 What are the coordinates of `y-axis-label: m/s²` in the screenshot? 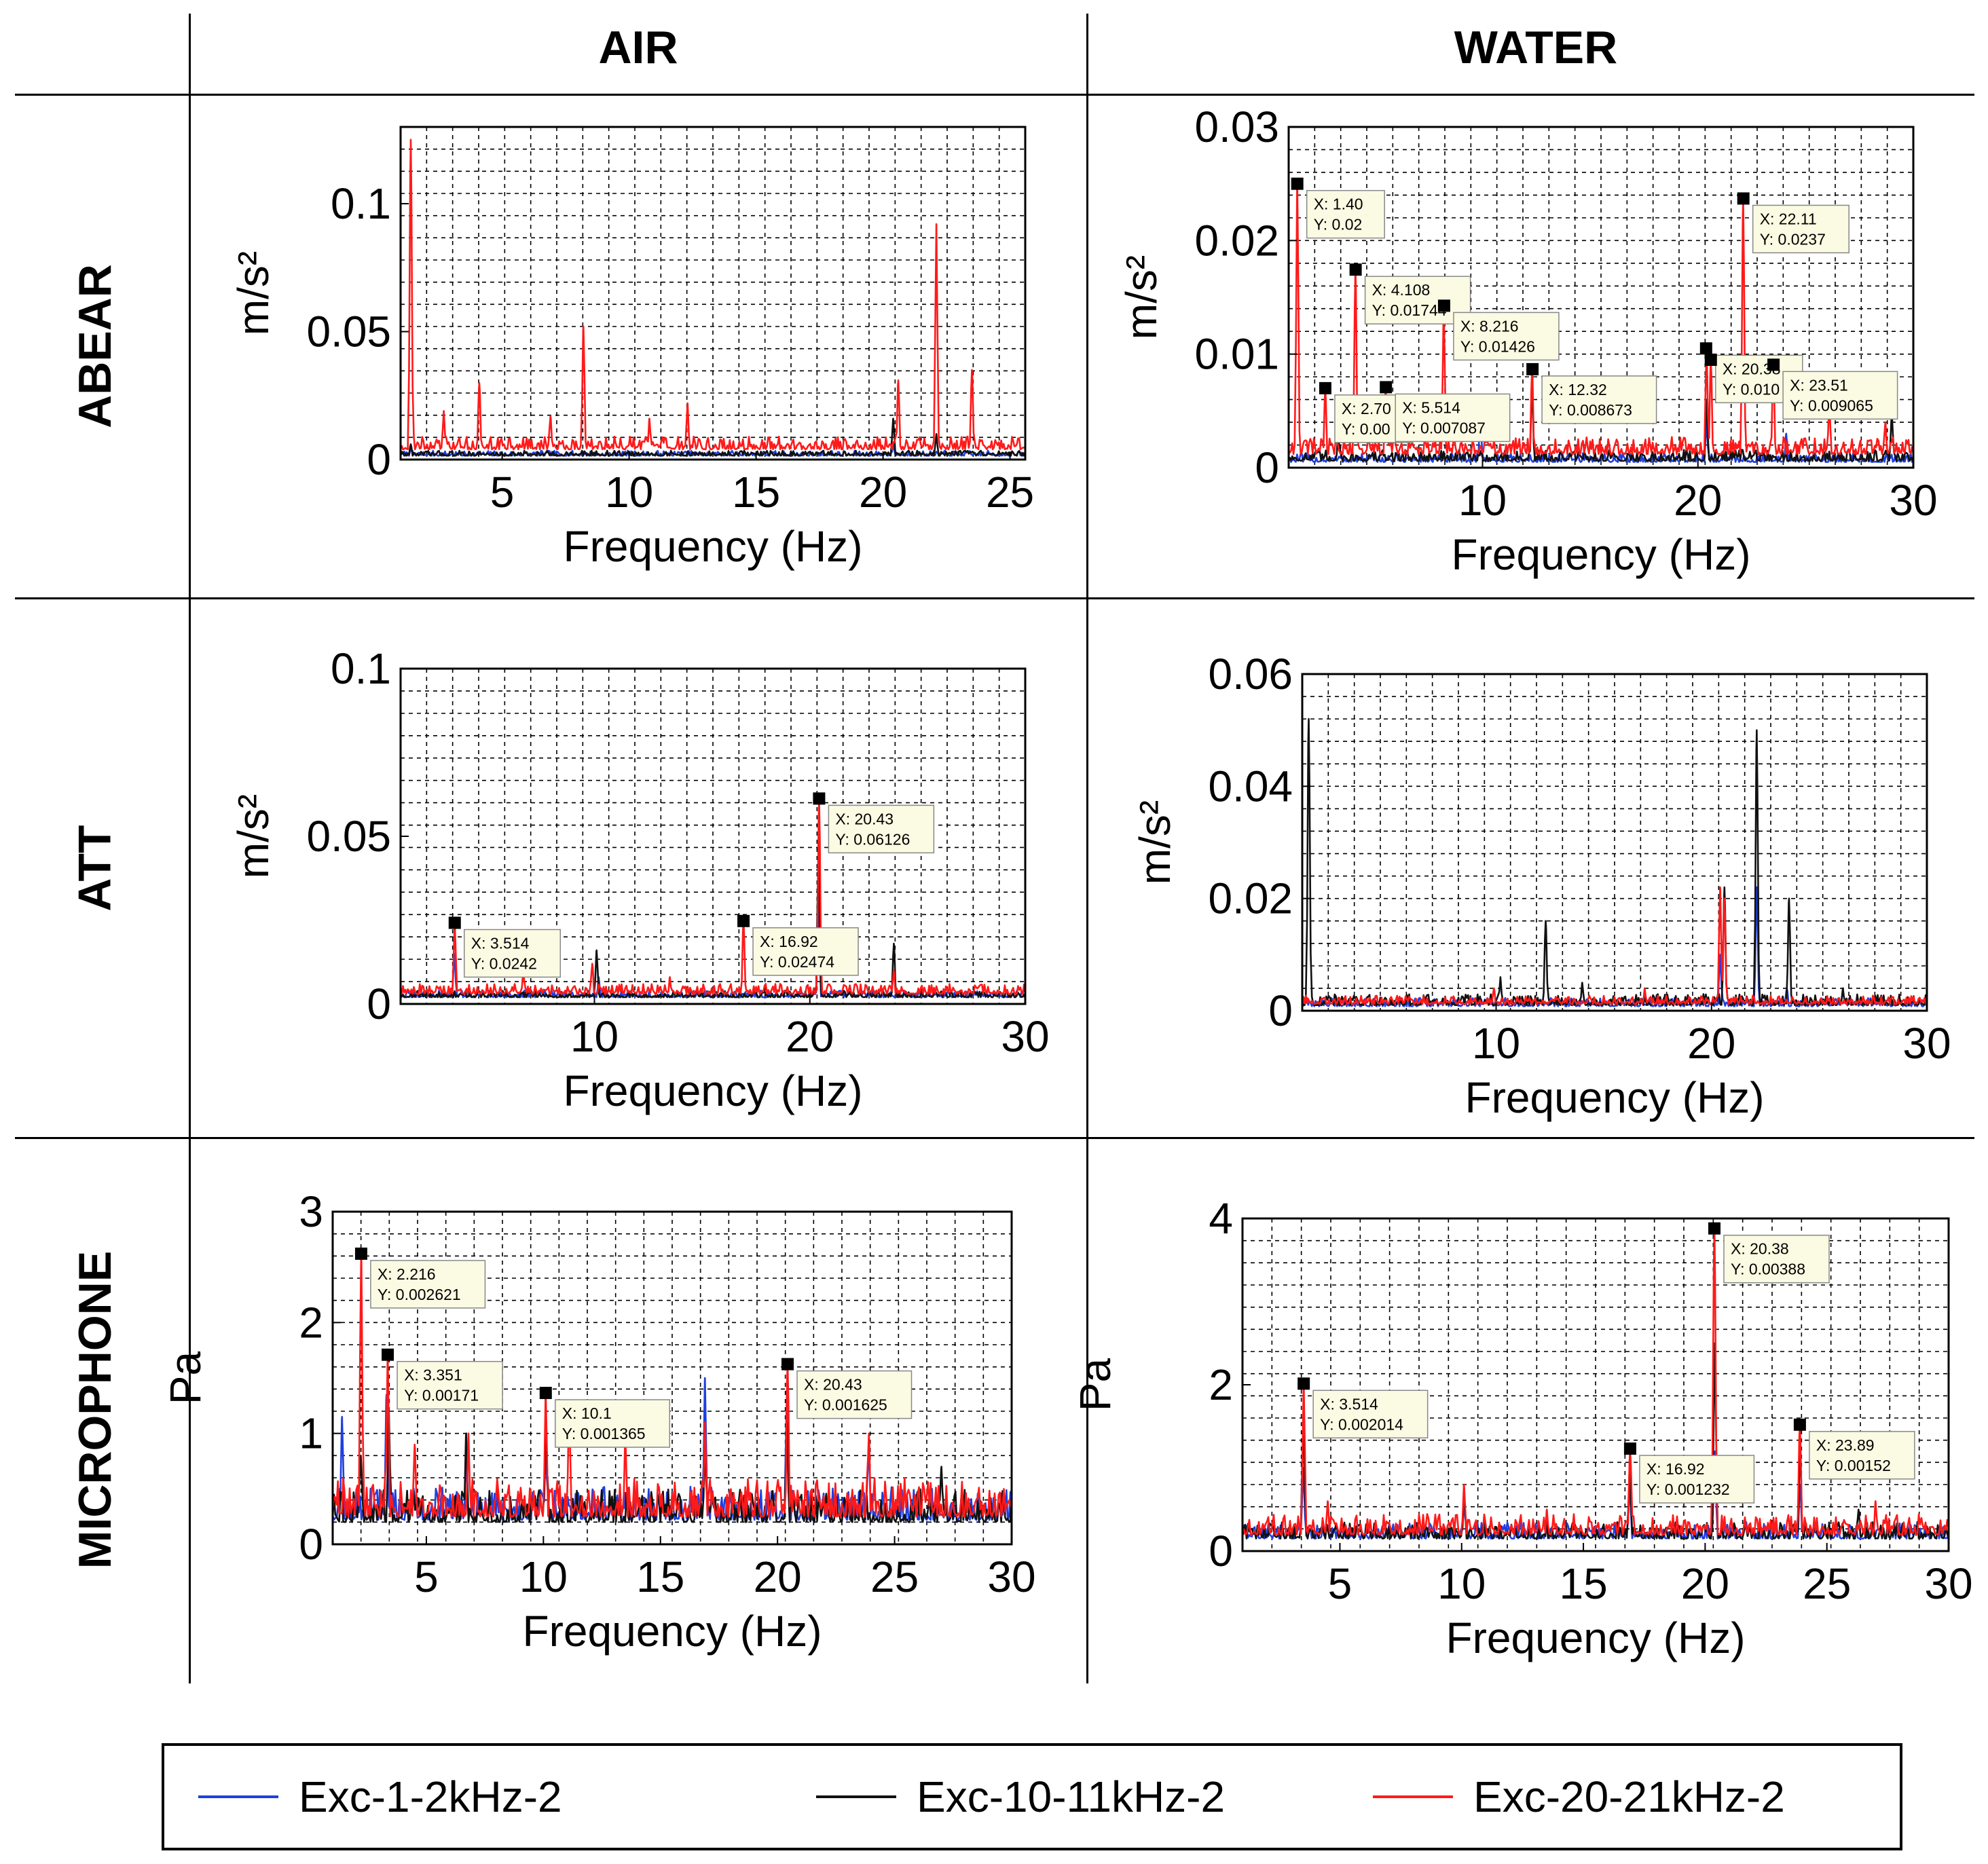 It's located at (253, 293).